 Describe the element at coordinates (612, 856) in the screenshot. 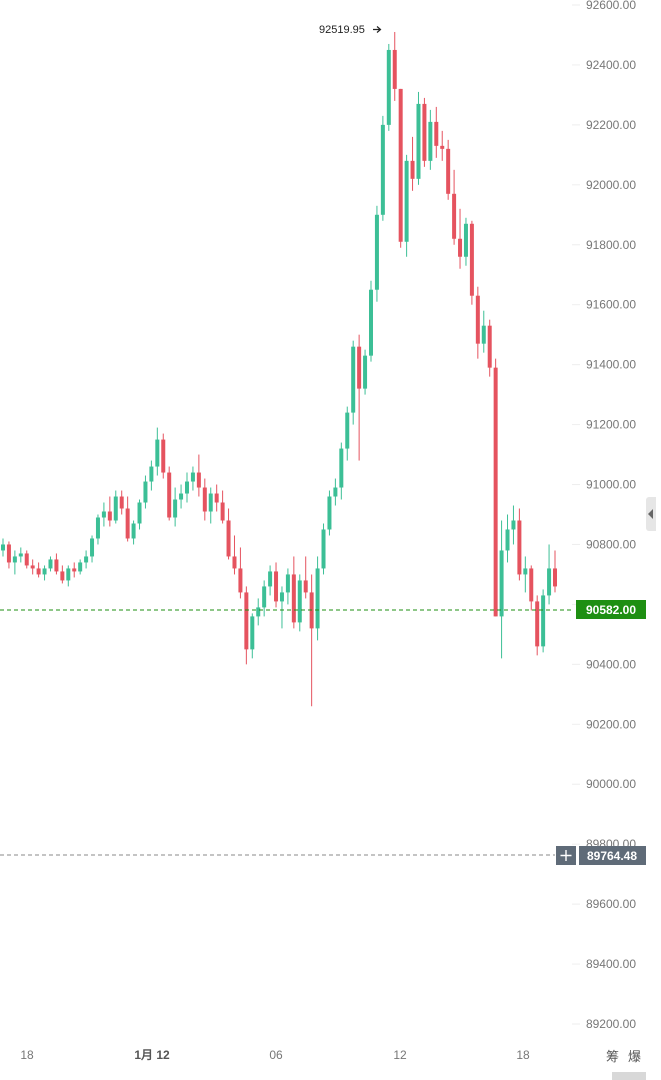

I see `crosshair-price-text: 89764.48` at that location.